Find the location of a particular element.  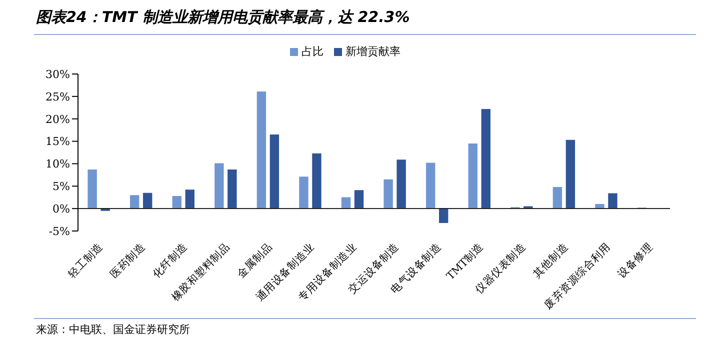

y-tick-label: 10% is located at coordinates (58, 164).